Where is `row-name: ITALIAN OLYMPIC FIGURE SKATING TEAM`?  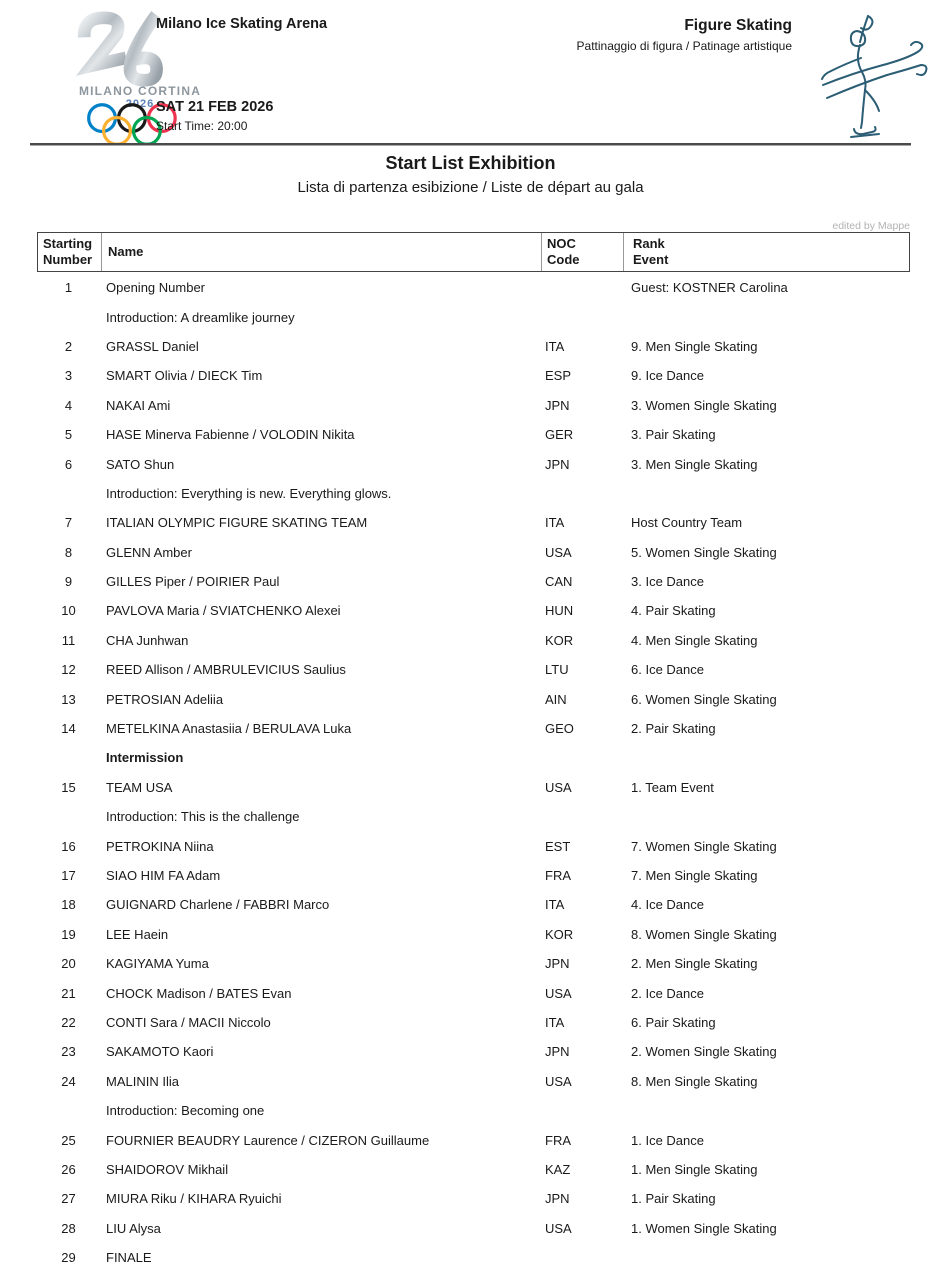 row-name: ITALIAN OLYMPIC FIGURE SKATING TEAM is located at coordinates (237, 523).